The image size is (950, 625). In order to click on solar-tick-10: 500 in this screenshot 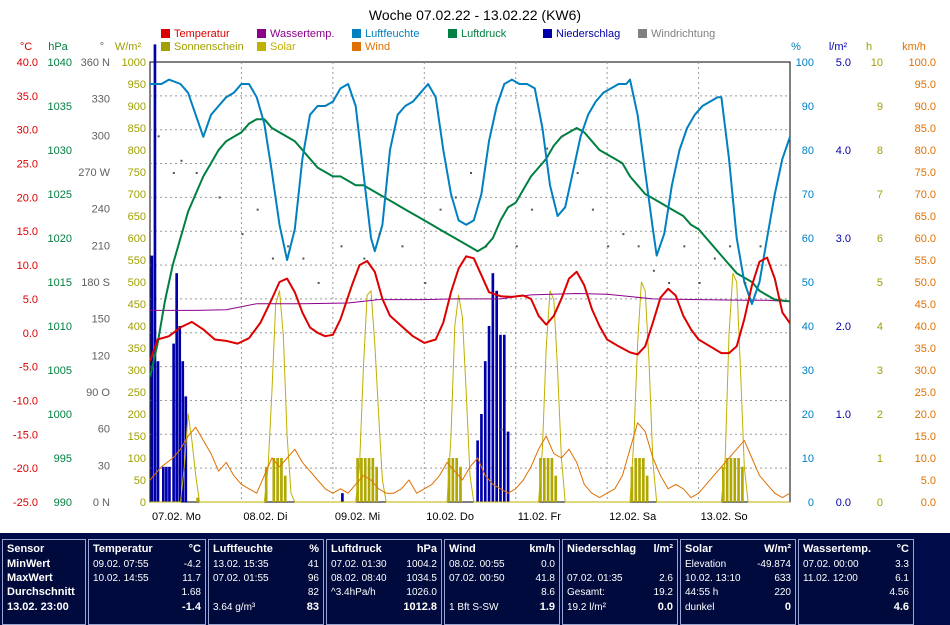, I will do `click(137, 283)`.